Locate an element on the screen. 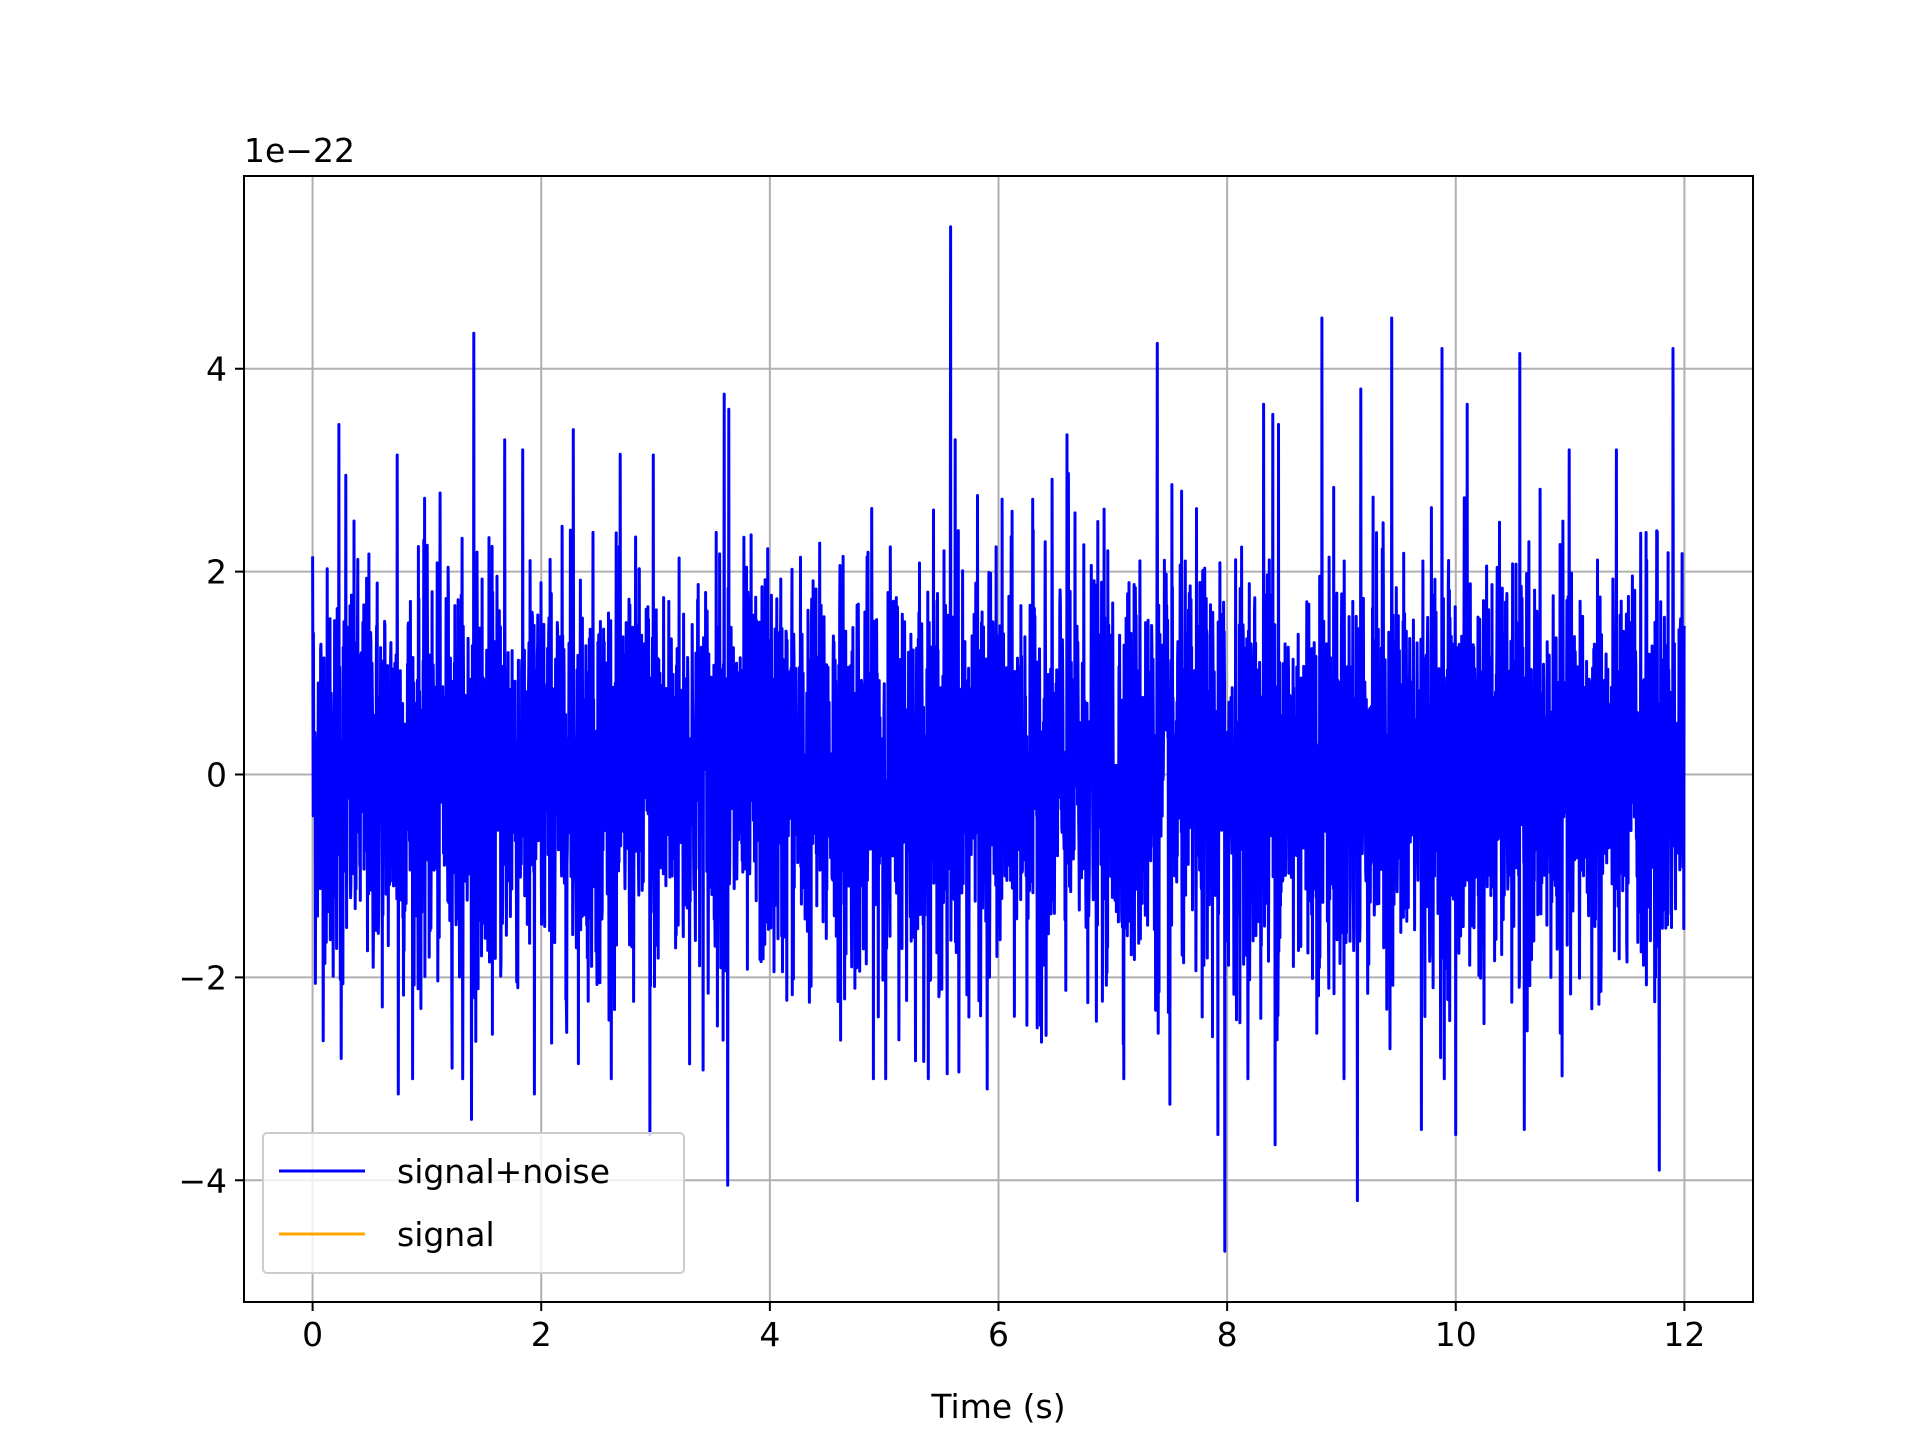 This screenshot has width=1920, height=1440. x-tick-label: 12 is located at coordinates (1684, 1334).